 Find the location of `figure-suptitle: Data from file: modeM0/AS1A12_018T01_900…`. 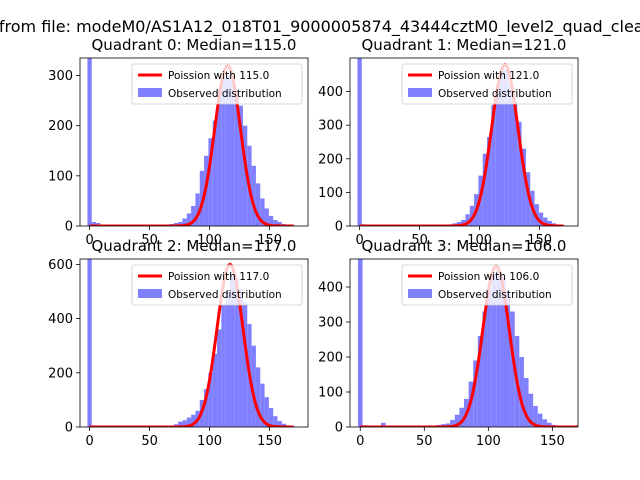

figure-suptitle: Data from file: modeM0/AS1A12_018T01_900… is located at coordinates (320, 27).